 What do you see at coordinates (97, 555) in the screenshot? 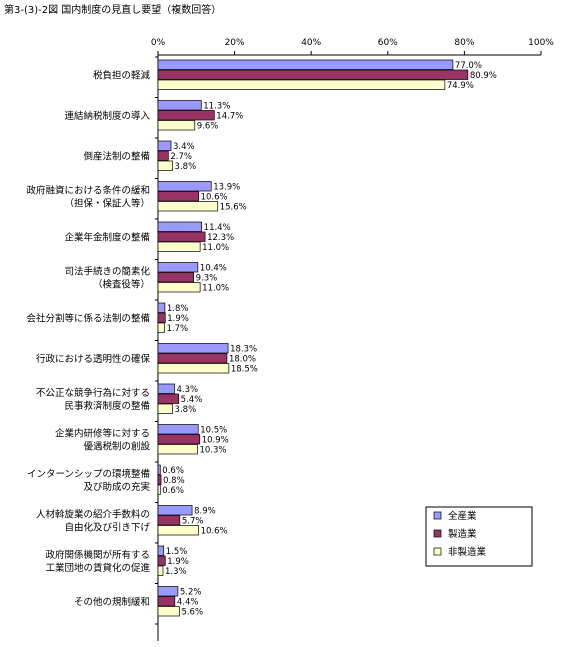
I see `category-label: 政府関係機関が所有する` at bounding box center [97, 555].